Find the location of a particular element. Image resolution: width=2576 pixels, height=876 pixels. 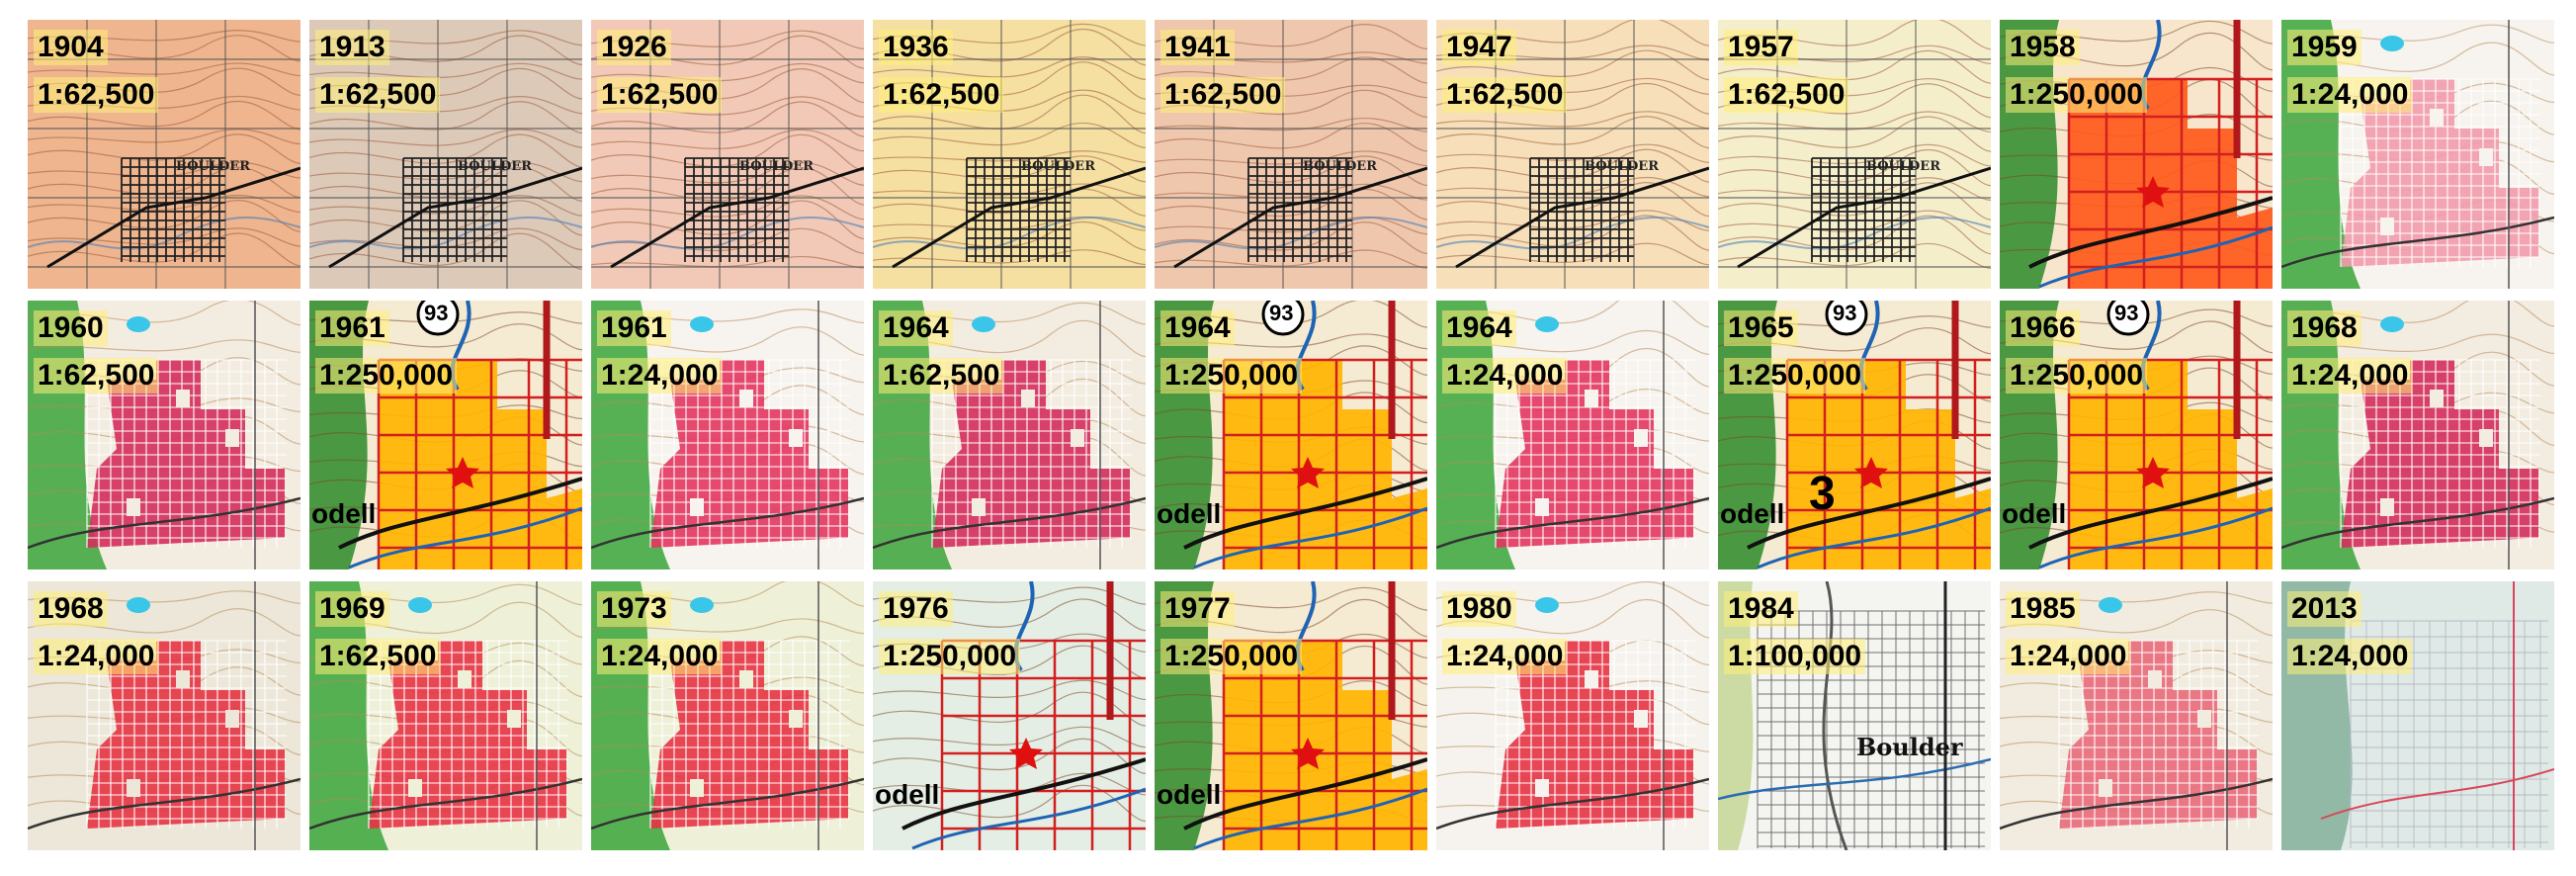

map-tile-1947: BOULDER 1947 1:62,500 is located at coordinates (1572, 154).